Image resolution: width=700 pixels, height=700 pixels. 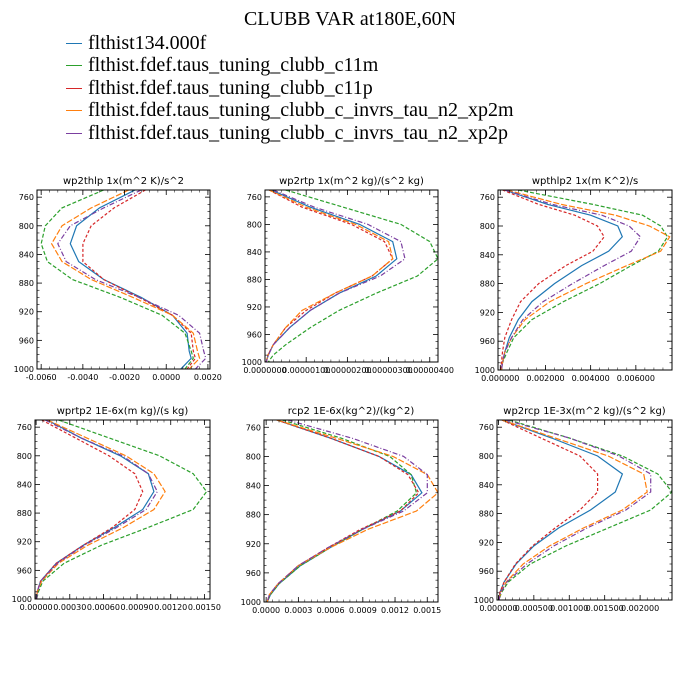 I want to click on x-tick-label: 0.002000, so click(x=545, y=378).